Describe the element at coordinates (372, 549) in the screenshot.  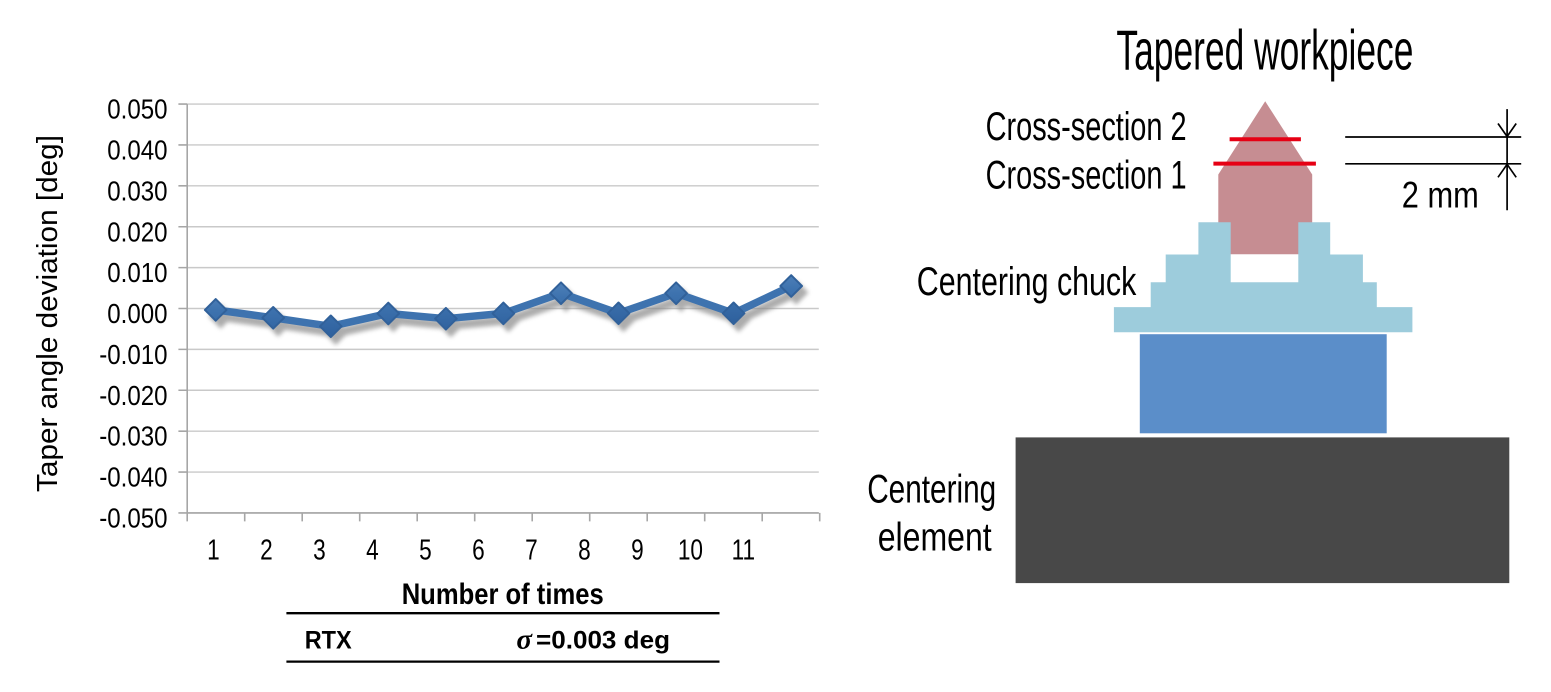
I see `svg-text: 4` at that location.